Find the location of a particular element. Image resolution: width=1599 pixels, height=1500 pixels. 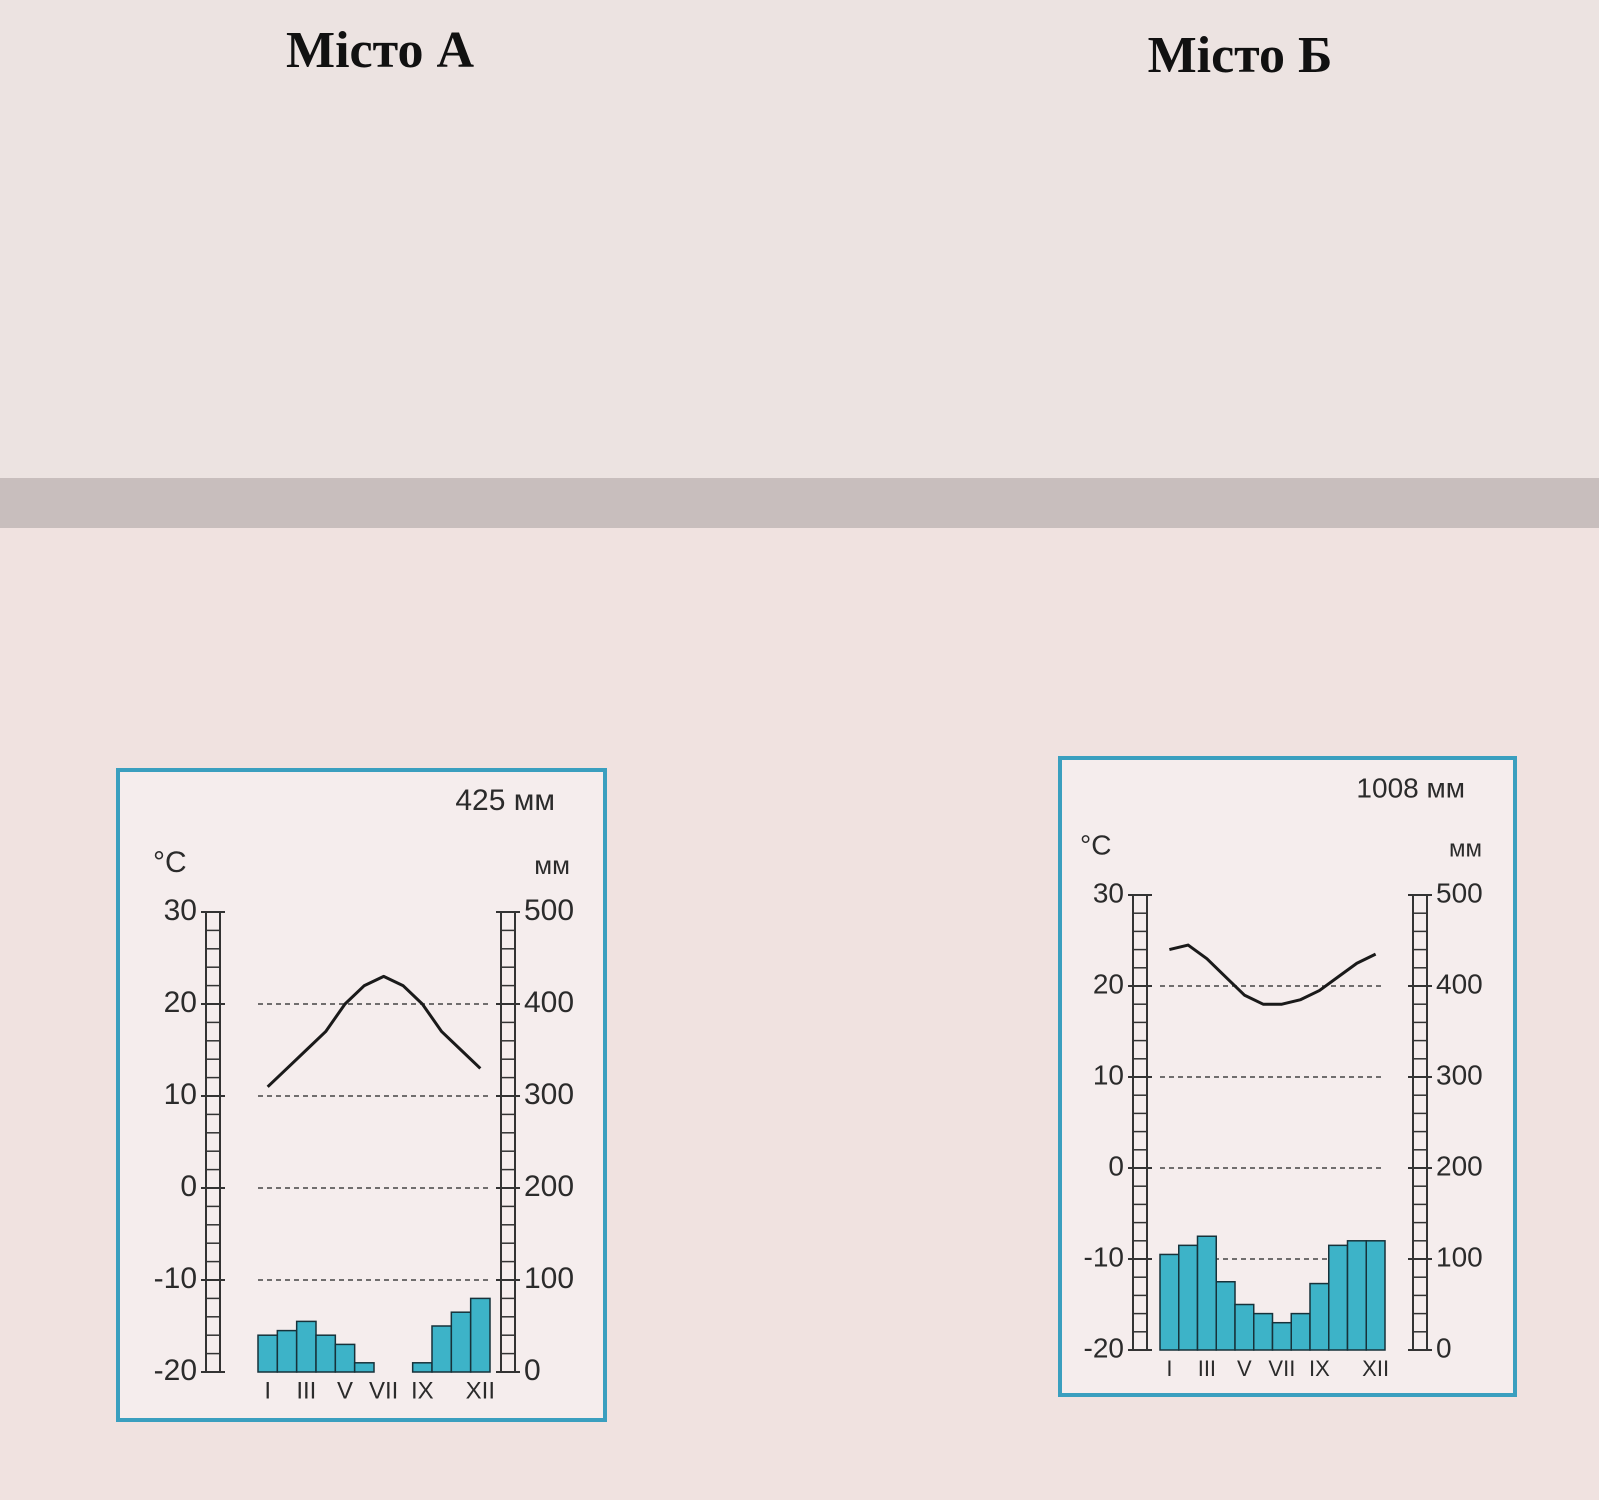

chart-title: Місто А is located at coordinates (380, 50).